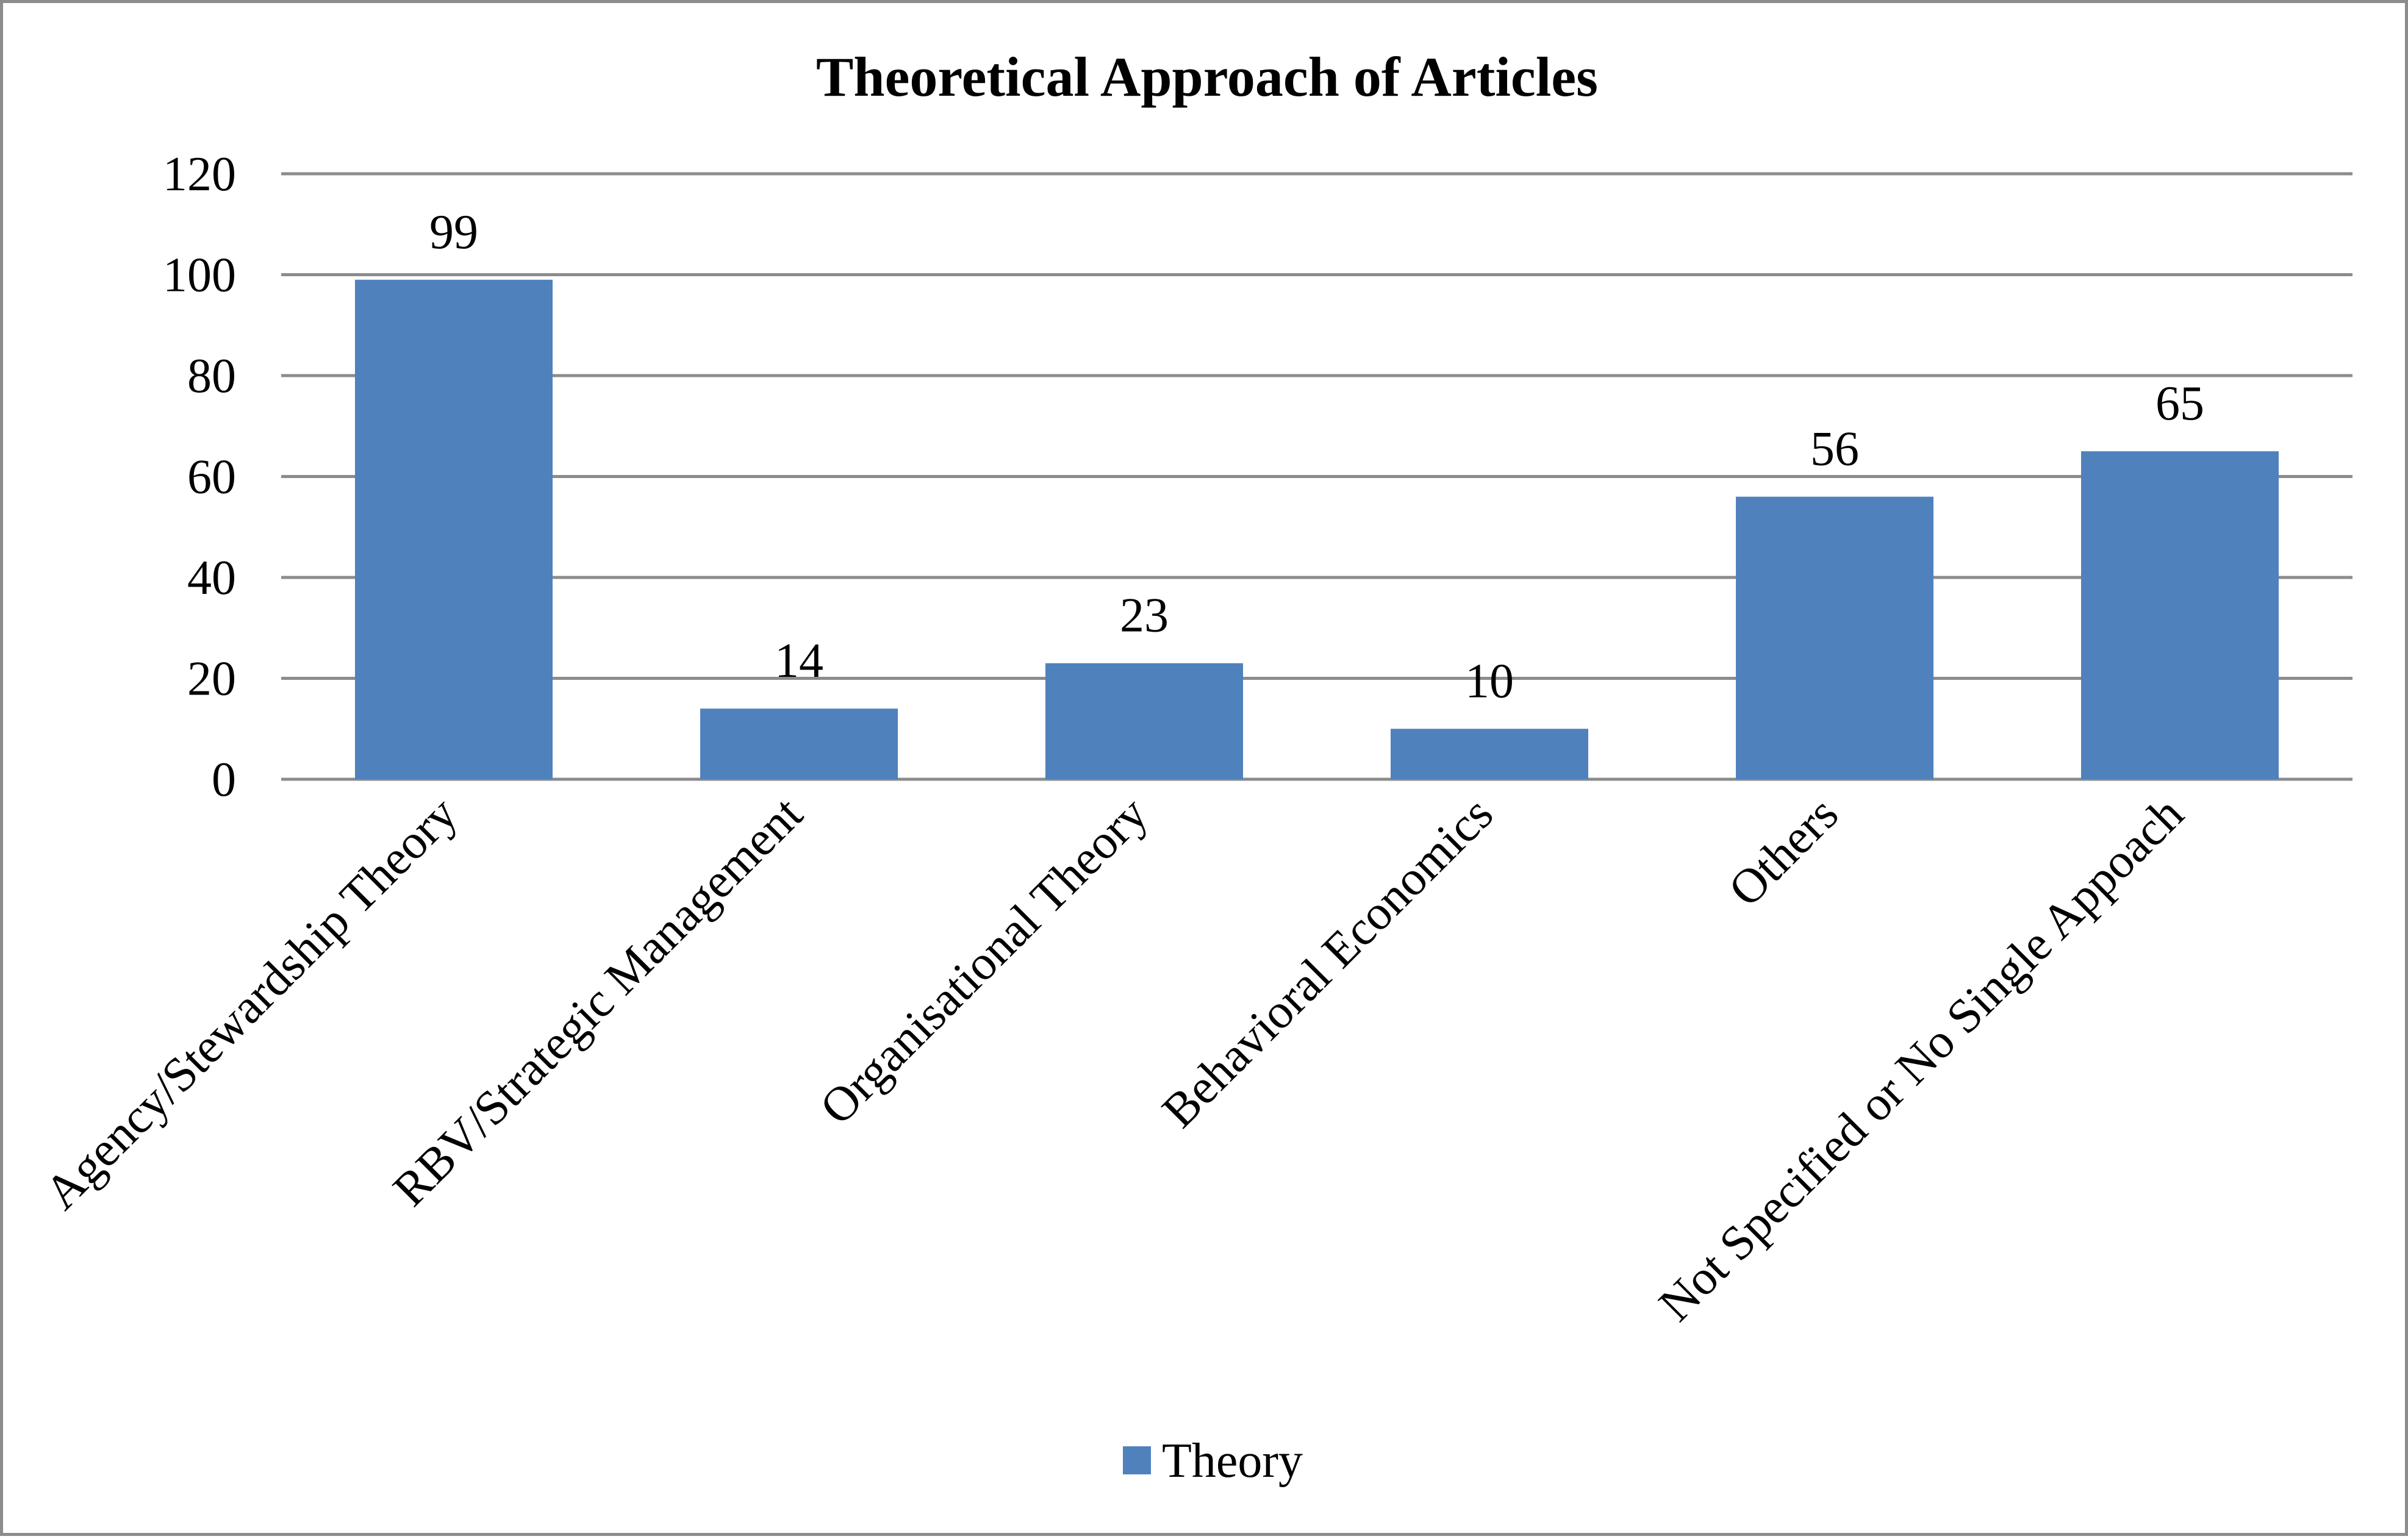 This screenshot has width=2408, height=1539. I want to click on legend-label: Theory, so click(1232, 1461).